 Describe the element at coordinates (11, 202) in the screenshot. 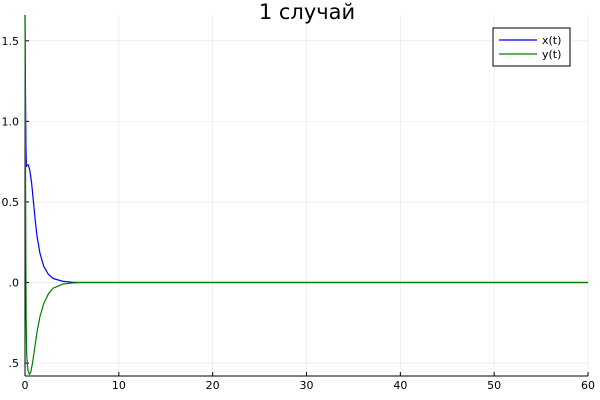

I see `y-tick-label-2: 0.5` at that location.